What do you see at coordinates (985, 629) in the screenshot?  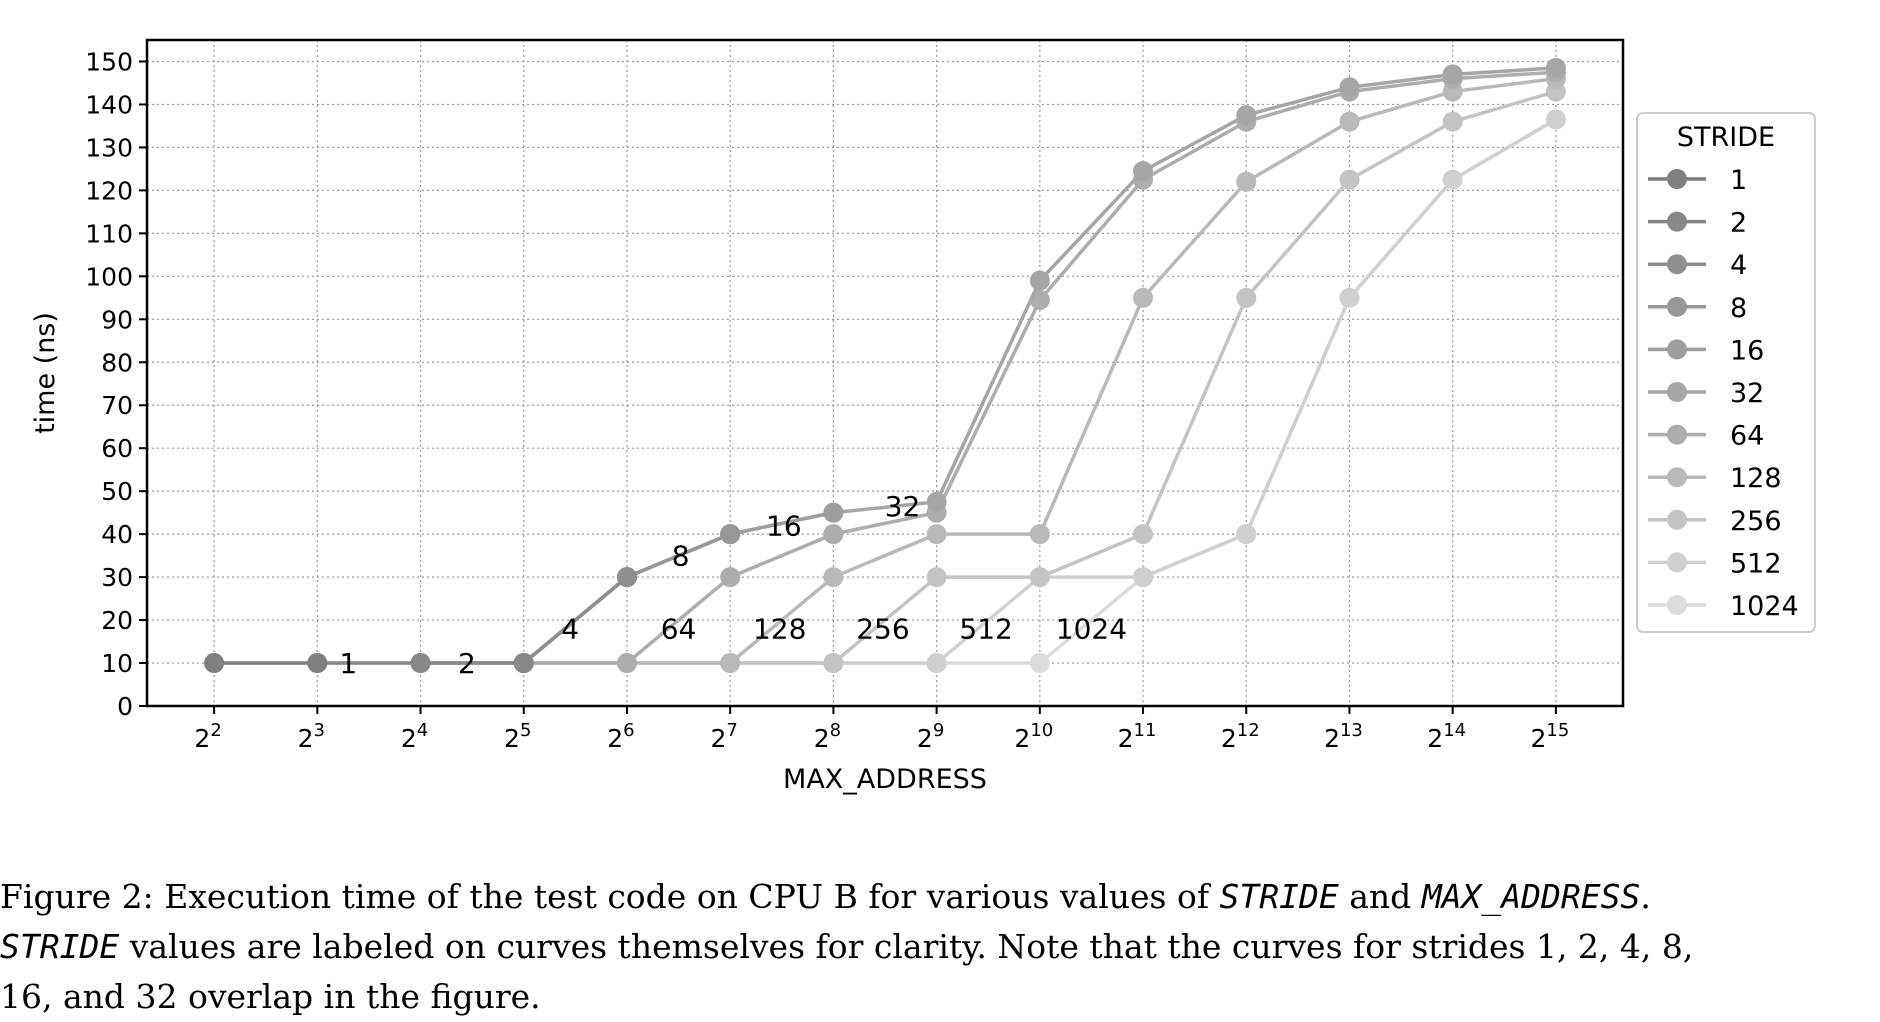 I see `curve-label-512: 512` at bounding box center [985, 629].